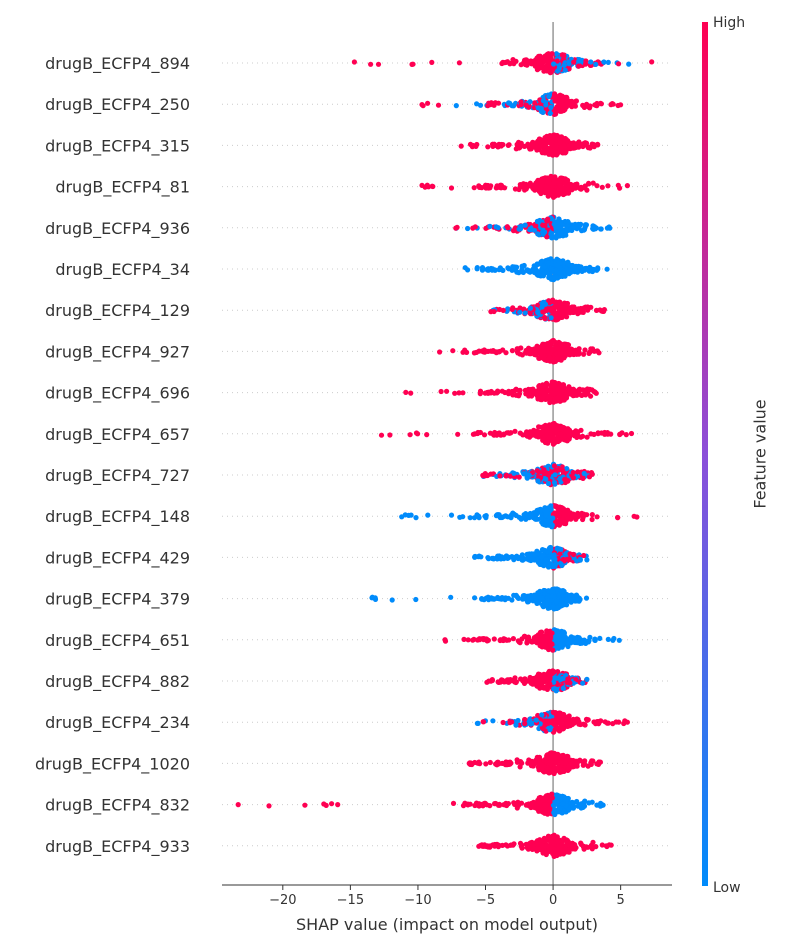  Describe the element at coordinates (117, 105) in the screenshot. I see `feature-label: drugB_ECFP4_250` at that location.